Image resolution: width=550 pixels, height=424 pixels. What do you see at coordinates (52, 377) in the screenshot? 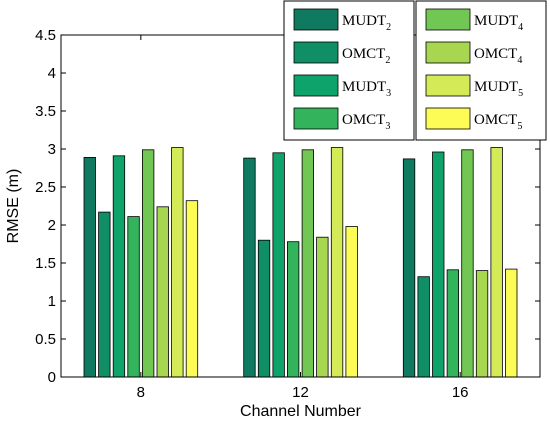
I see `y-tick-label: 0` at bounding box center [52, 377].